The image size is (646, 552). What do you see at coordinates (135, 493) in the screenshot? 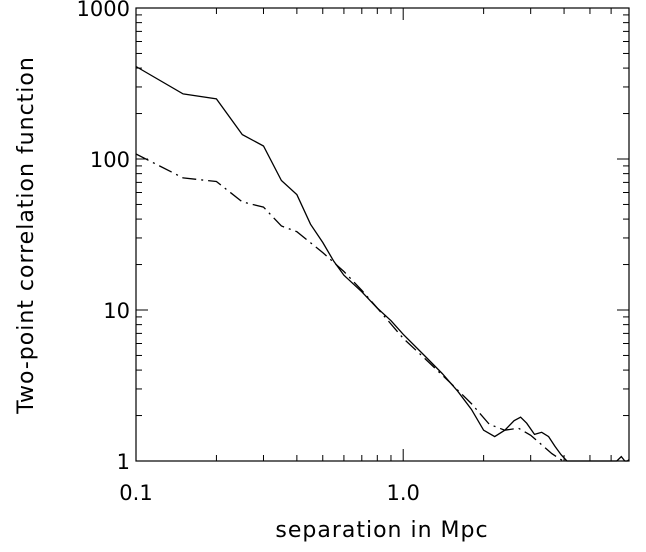
I see `x-tick-label: 0.1` at bounding box center [135, 493].